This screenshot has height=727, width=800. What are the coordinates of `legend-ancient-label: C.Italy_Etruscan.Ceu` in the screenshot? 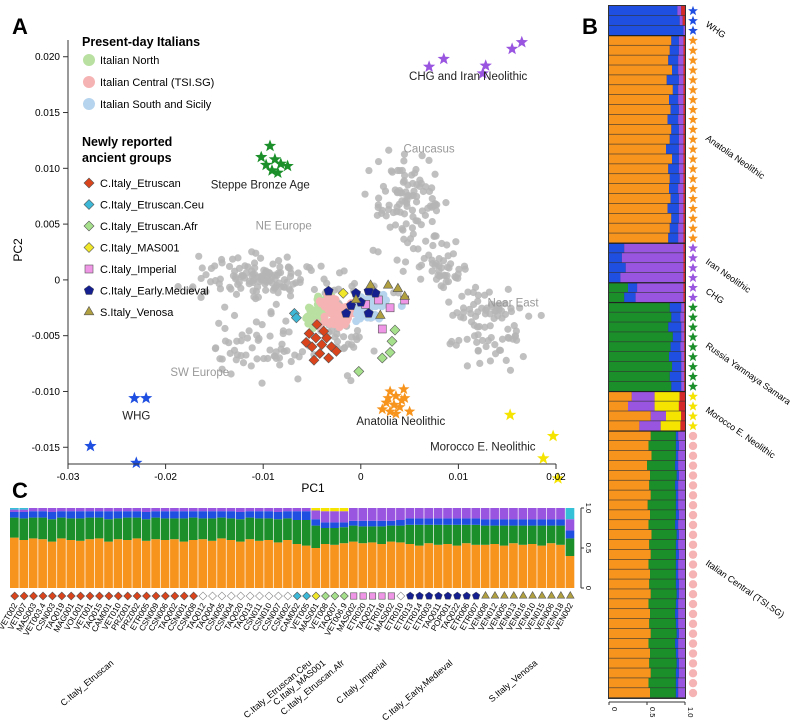 It's located at (152, 206).